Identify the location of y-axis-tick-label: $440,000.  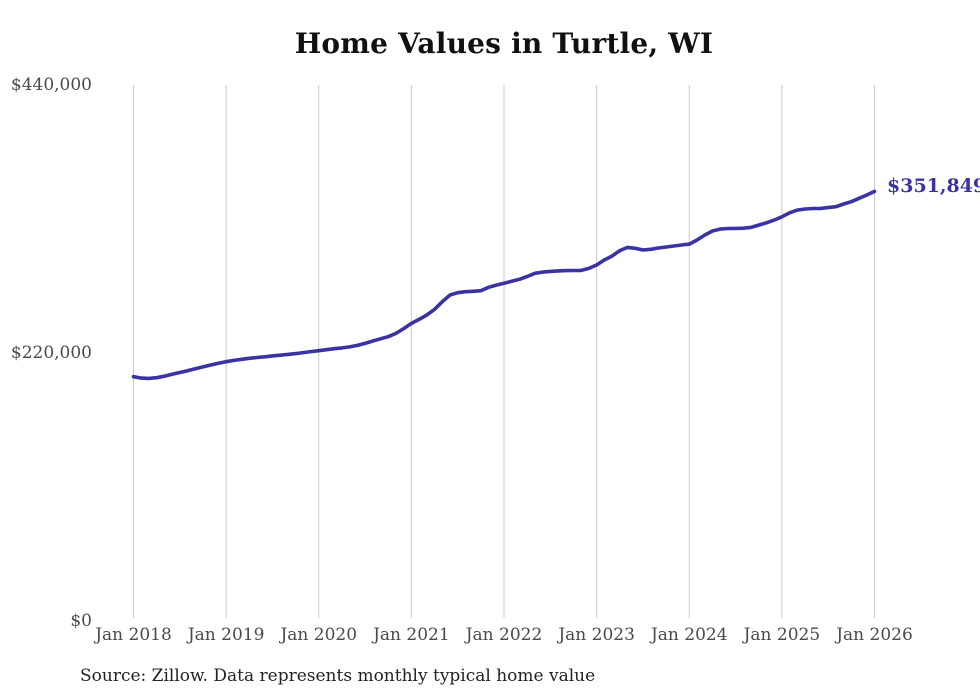
(51, 85).